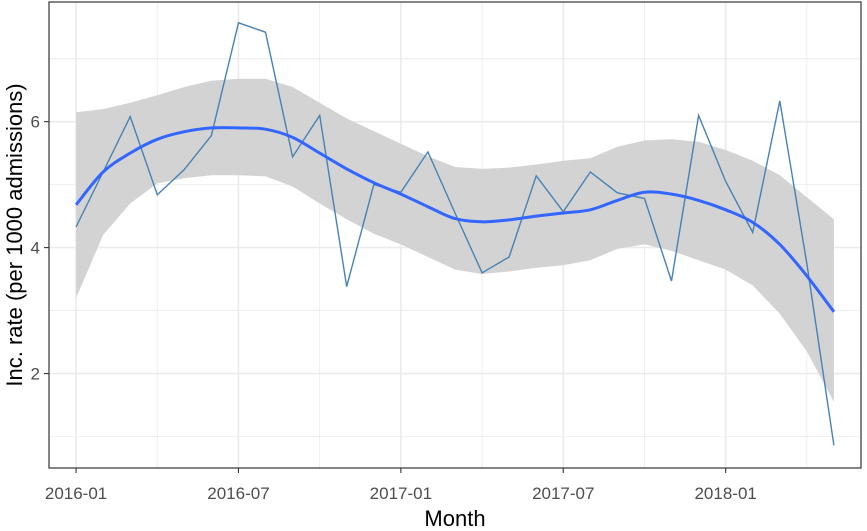 The width and height of the screenshot is (867, 531). Describe the element at coordinates (14, 234) in the screenshot. I see `y-axis-title: Inc. rate (per 1000 admissions)` at that location.